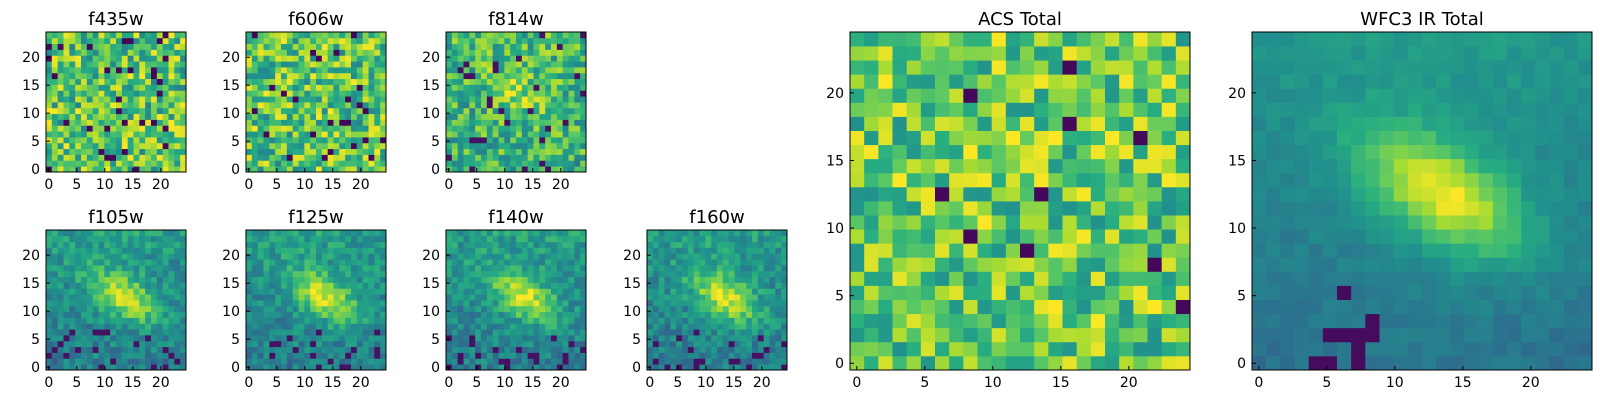 Image resolution: width=1600 pixels, height=400 pixels. I want to click on x-tick-label: 20, so click(161, 185).